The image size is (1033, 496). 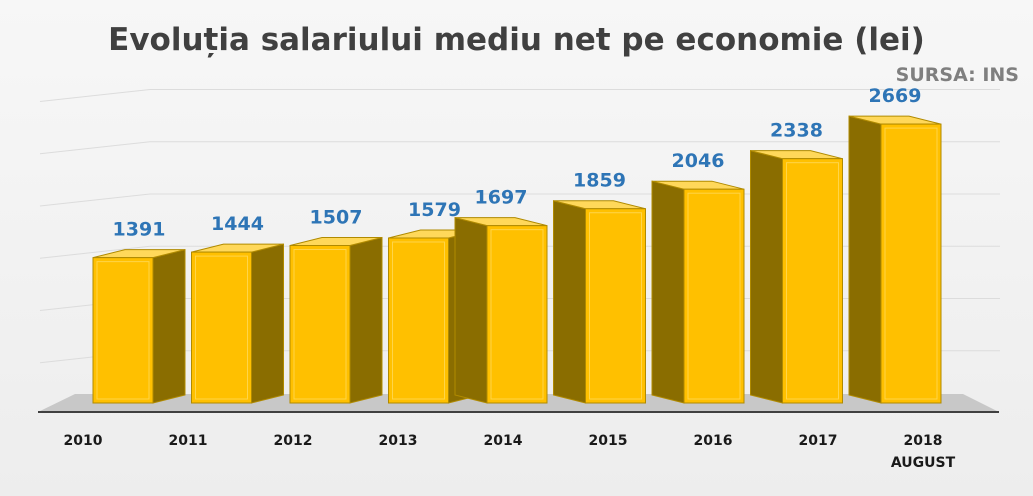 What do you see at coordinates (188, 441) in the screenshot?
I see `x-tick-label: 2011` at bounding box center [188, 441].